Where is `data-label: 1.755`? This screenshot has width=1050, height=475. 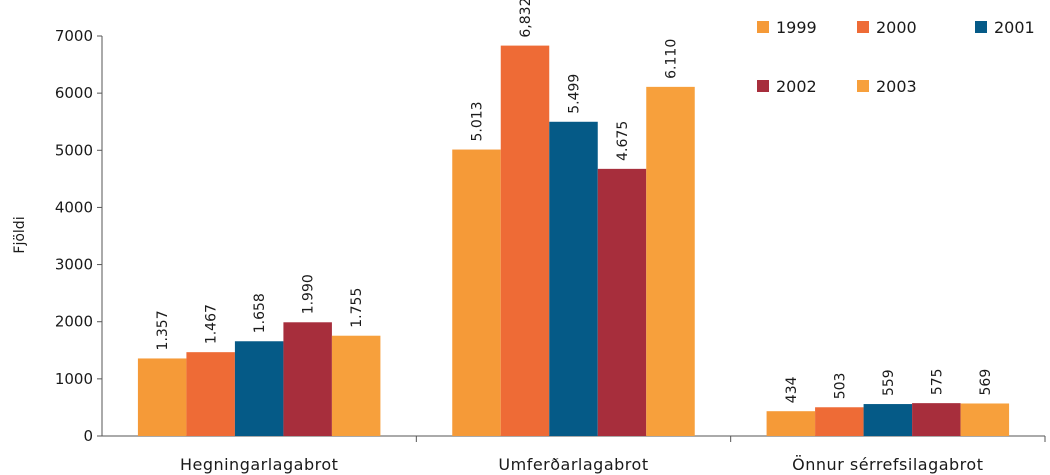
data-label: 1.755 is located at coordinates (357, 308).